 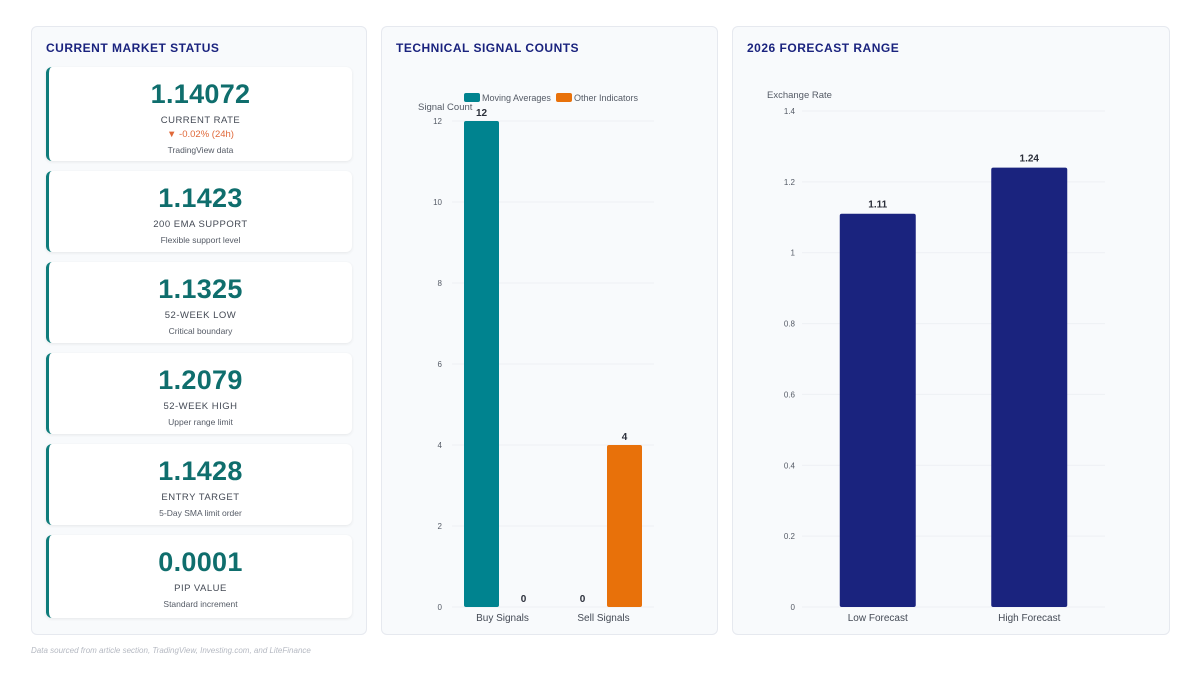 What do you see at coordinates (200, 513) in the screenshot?
I see `entry-target-sub: 5-Day SMA limit order` at bounding box center [200, 513].